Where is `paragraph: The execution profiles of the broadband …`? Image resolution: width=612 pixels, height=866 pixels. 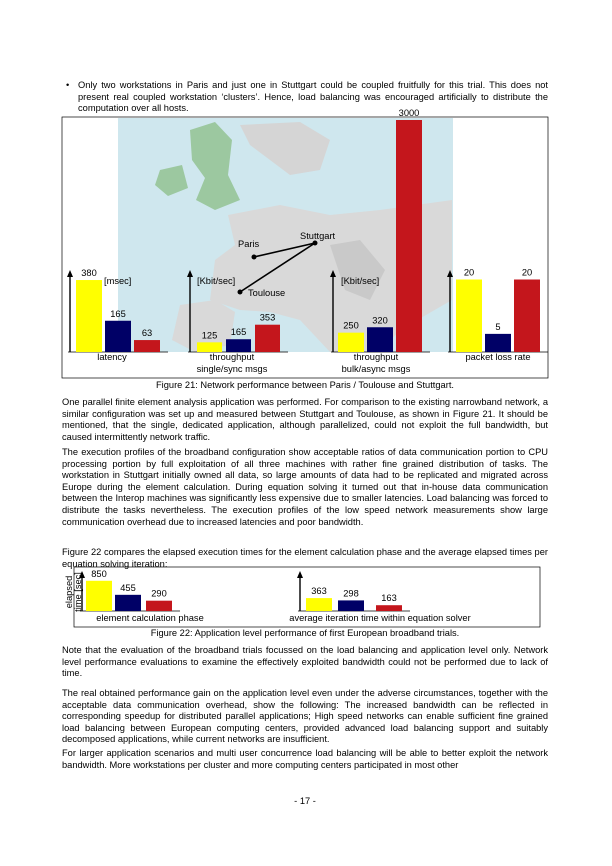
paragraph: The execution profiles of the broadband … is located at coordinates (305, 487).